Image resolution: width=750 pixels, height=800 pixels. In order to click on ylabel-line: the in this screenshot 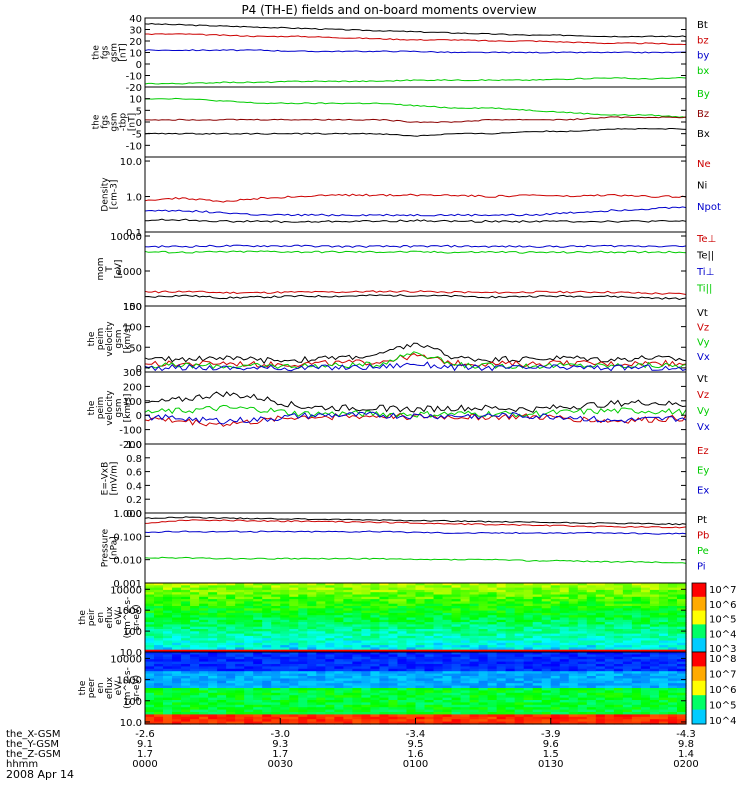, I will do `click(97, 121)`.